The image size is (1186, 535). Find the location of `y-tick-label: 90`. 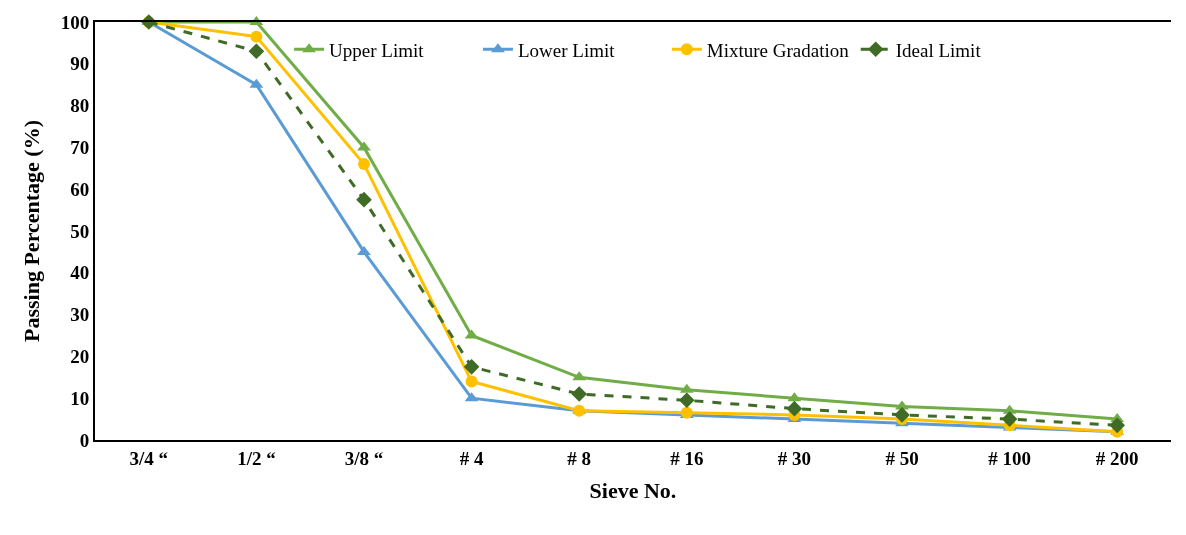

y-tick-label: 90 is located at coordinates (80, 64).